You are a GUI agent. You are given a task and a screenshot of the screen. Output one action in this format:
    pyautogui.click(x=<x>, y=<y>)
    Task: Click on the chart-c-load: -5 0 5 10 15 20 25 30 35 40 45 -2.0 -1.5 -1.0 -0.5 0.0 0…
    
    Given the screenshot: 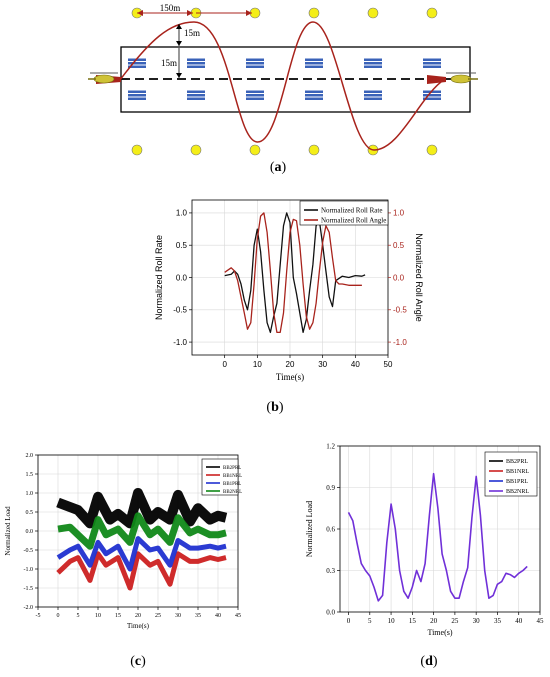 What is the action you would take?
    pyautogui.click(x=123, y=541)
    